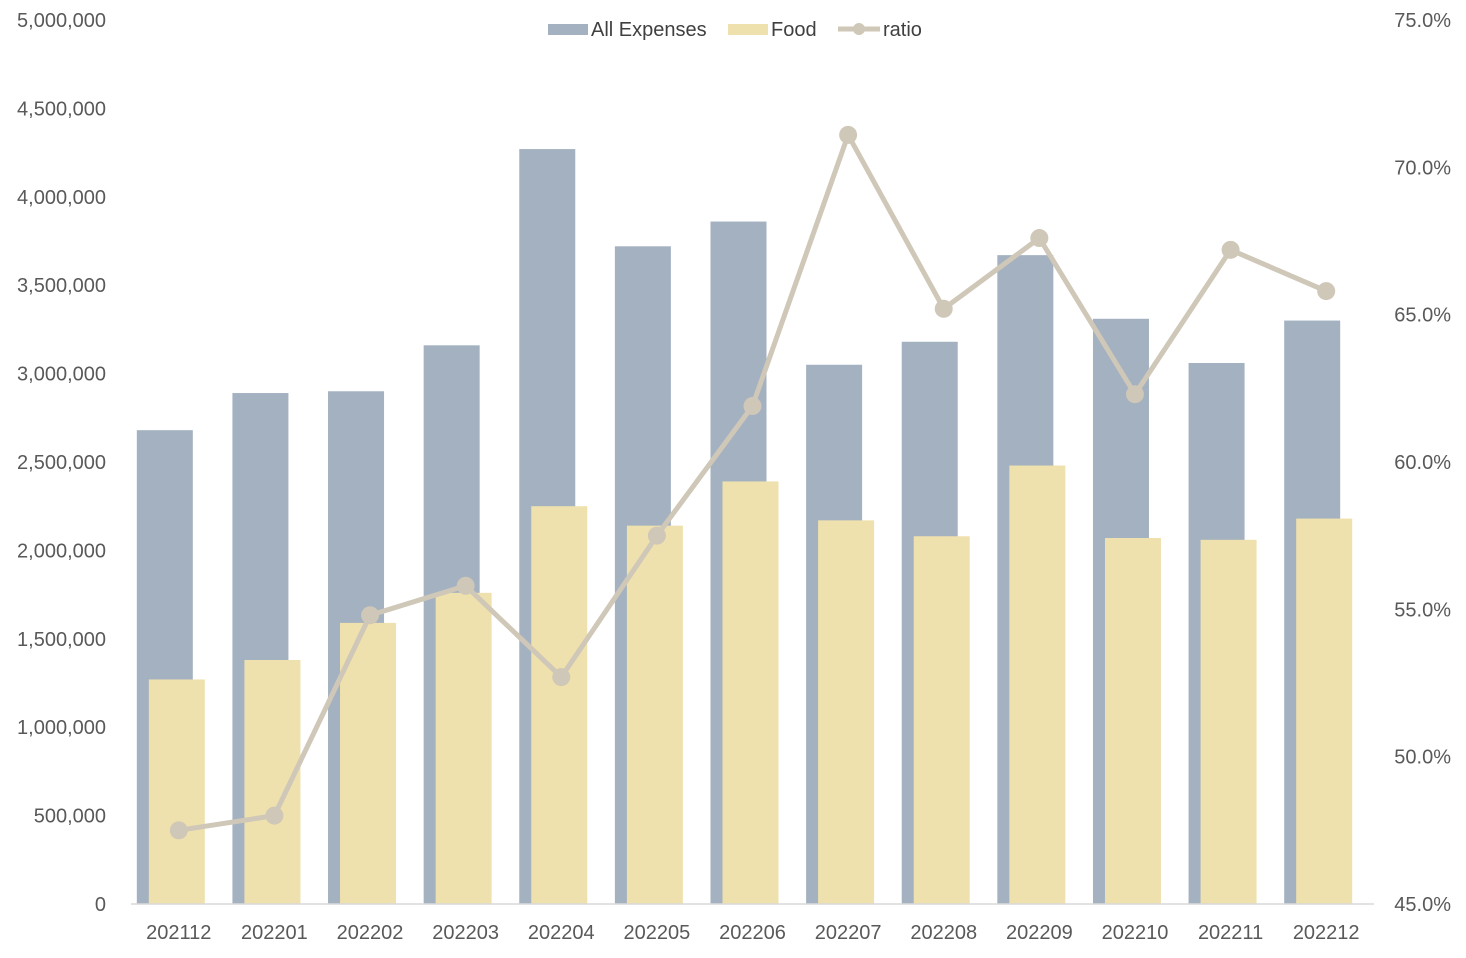 The image size is (1466, 958). I want to click on y-left-tick-label: 2,000,000, so click(61, 551).